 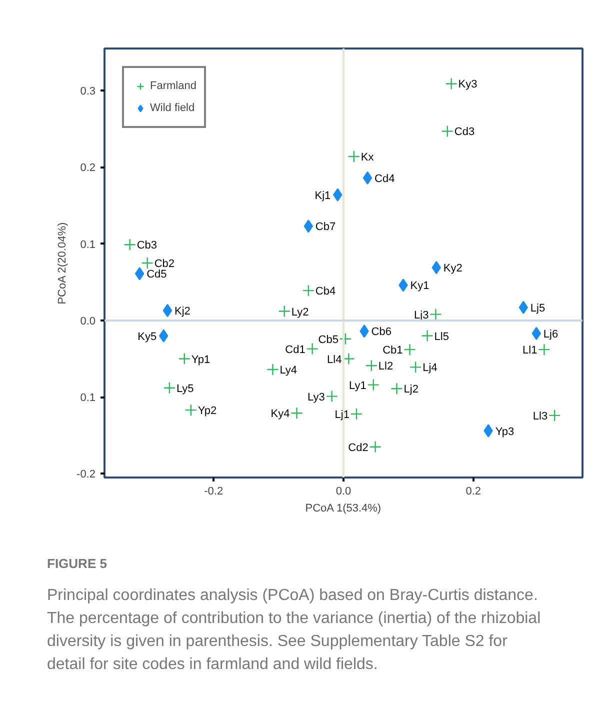 What do you see at coordinates (474, 492) in the screenshot?
I see `x-tick-label: 0.2` at bounding box center [474, 492].